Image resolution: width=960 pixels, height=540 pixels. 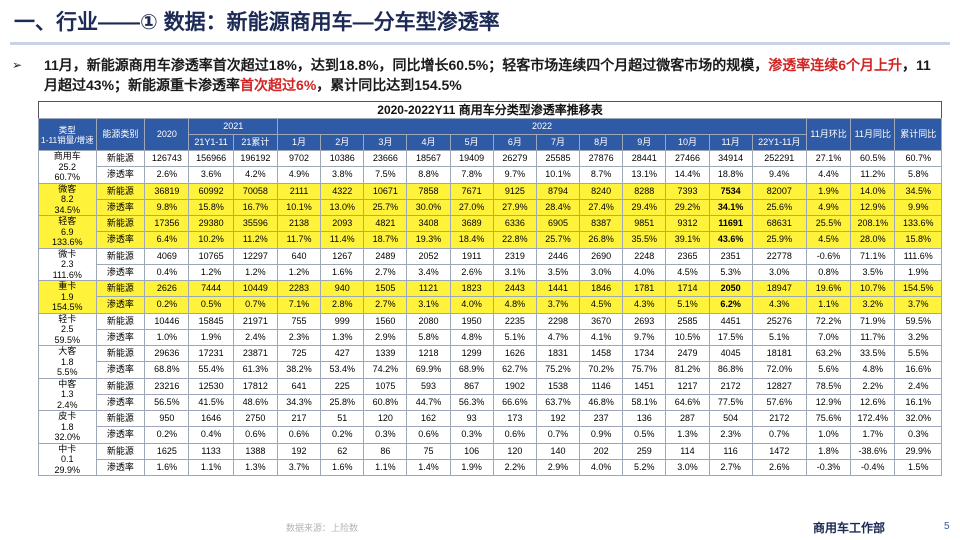 I want to click on value-cell: 58.1%, so click(x=644, y=402).